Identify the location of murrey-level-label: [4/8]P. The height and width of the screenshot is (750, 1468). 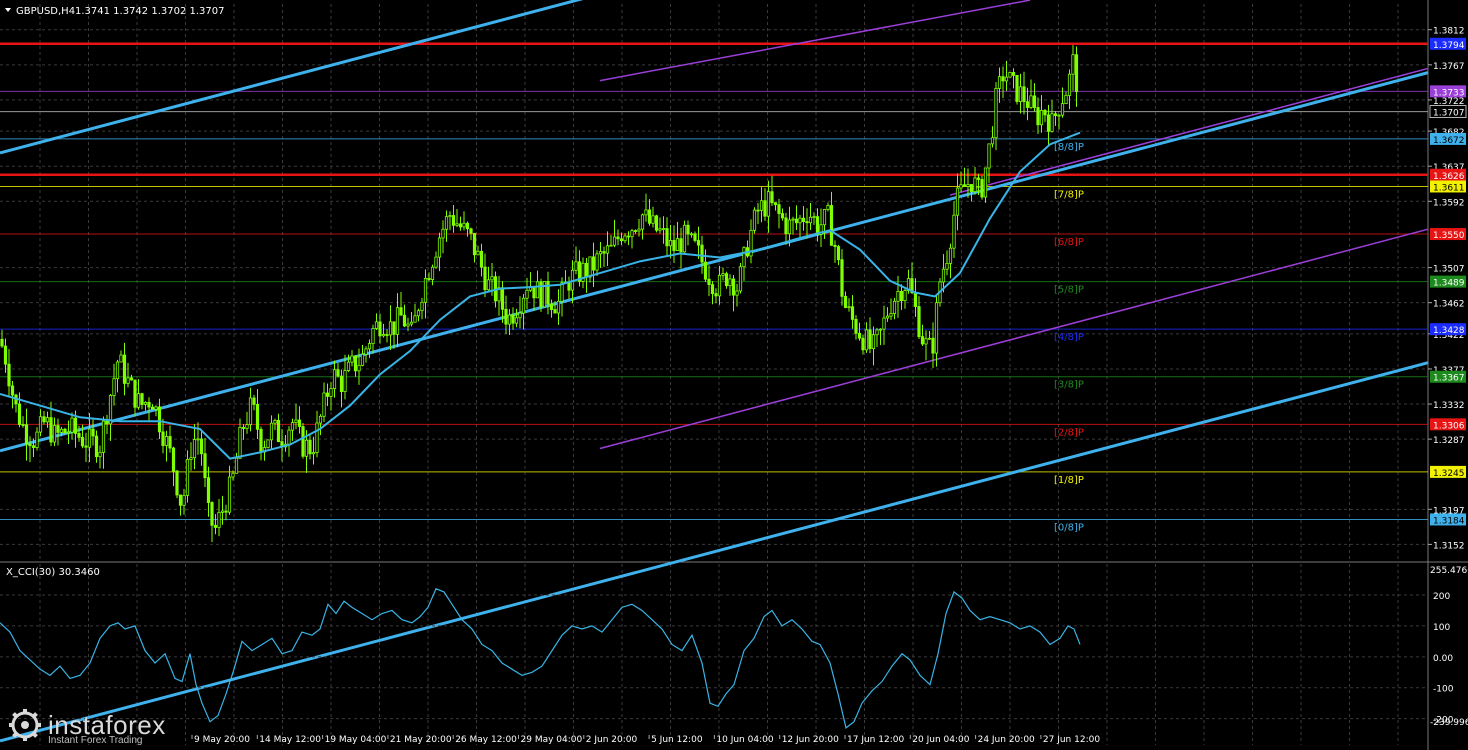
(1069, 337).